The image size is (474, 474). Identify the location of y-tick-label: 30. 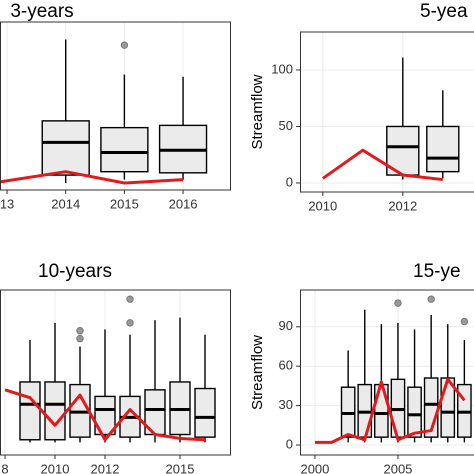
(286, 404).